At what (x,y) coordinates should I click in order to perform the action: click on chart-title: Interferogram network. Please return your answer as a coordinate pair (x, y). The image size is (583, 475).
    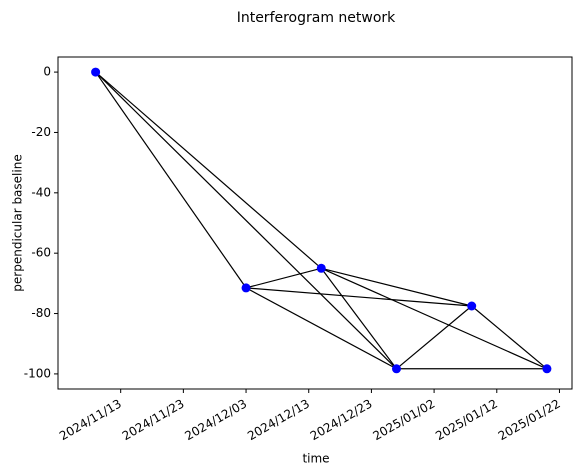
    Looking at the image, I should click on (316, 18).